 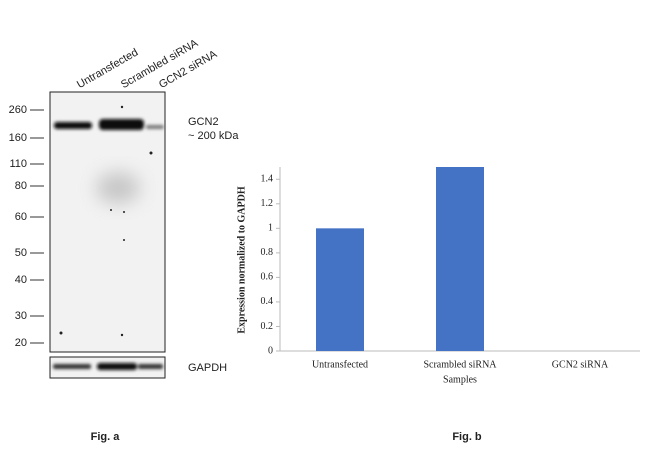 I want to click on blot-membrane, so click(x=107, y=222).